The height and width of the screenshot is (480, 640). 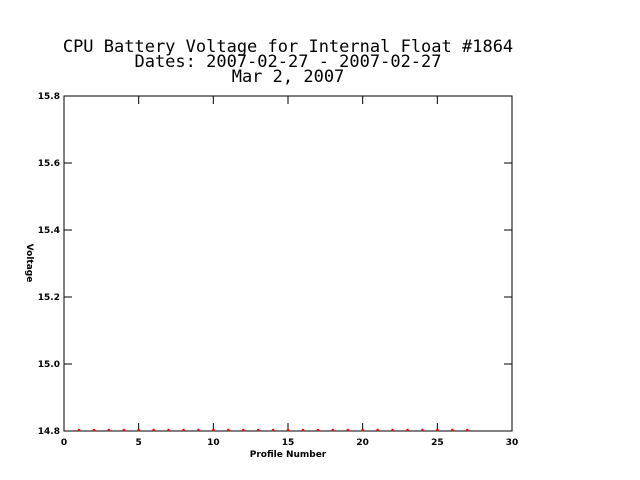 I want to click on y-tick-label: 15.0, so click(x=49, y=365).